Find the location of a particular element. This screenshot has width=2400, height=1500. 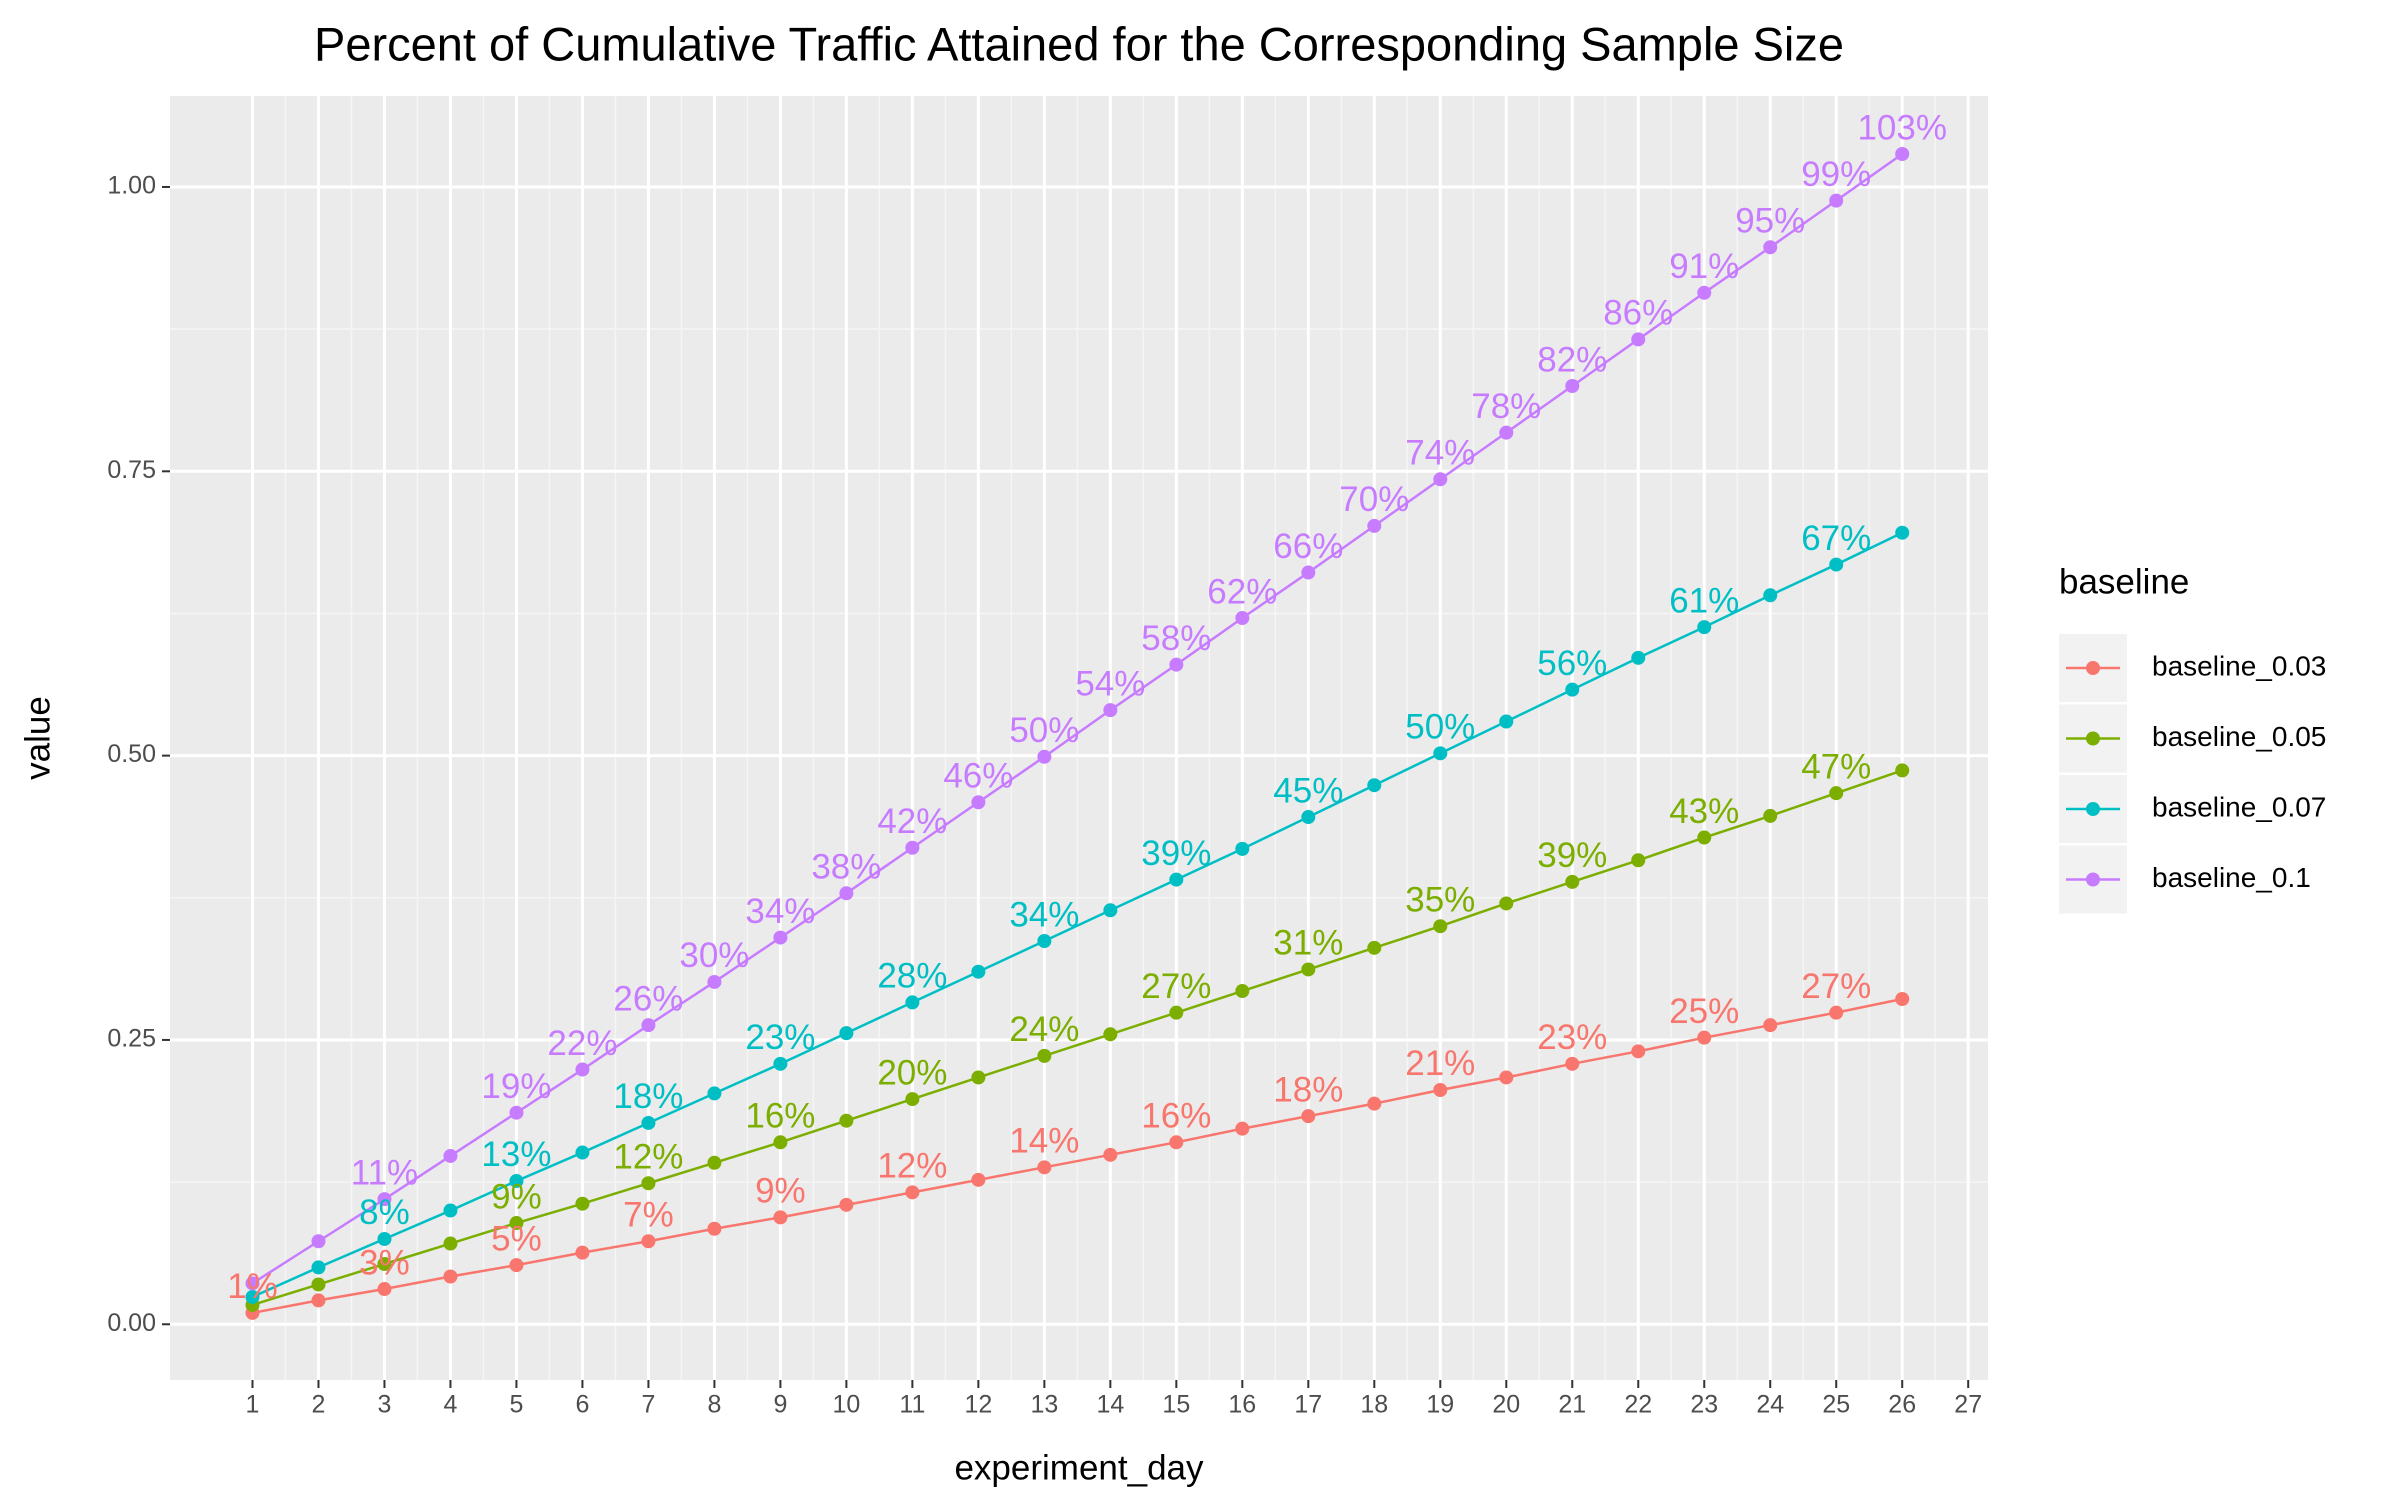

data-label: 22% is located at coordinates (582, 1043).